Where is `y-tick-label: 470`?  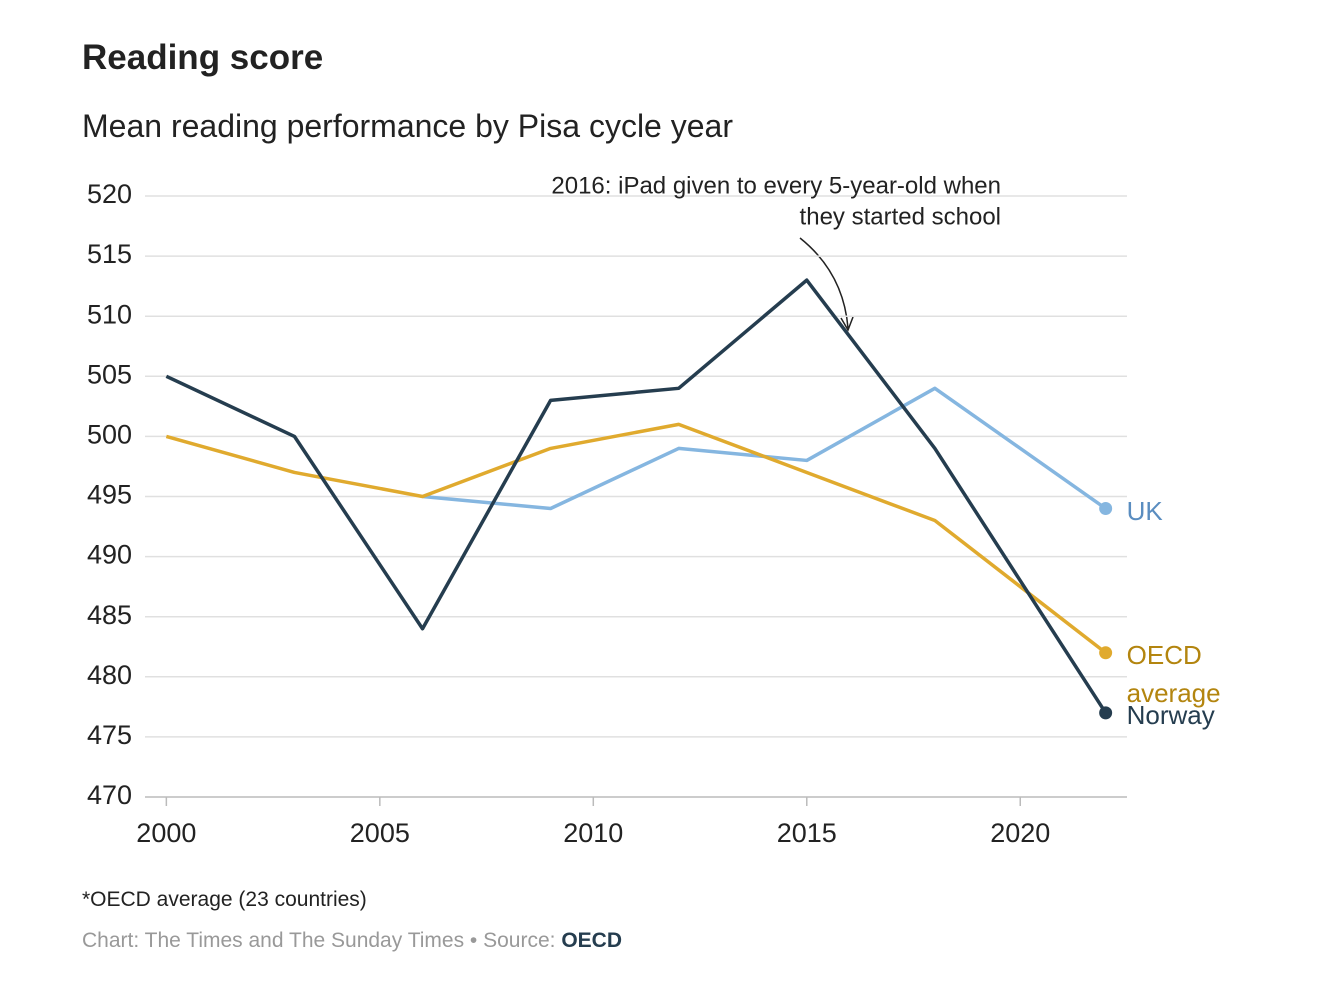
y-tick-label: 470 is located at coordinates (109, 795).